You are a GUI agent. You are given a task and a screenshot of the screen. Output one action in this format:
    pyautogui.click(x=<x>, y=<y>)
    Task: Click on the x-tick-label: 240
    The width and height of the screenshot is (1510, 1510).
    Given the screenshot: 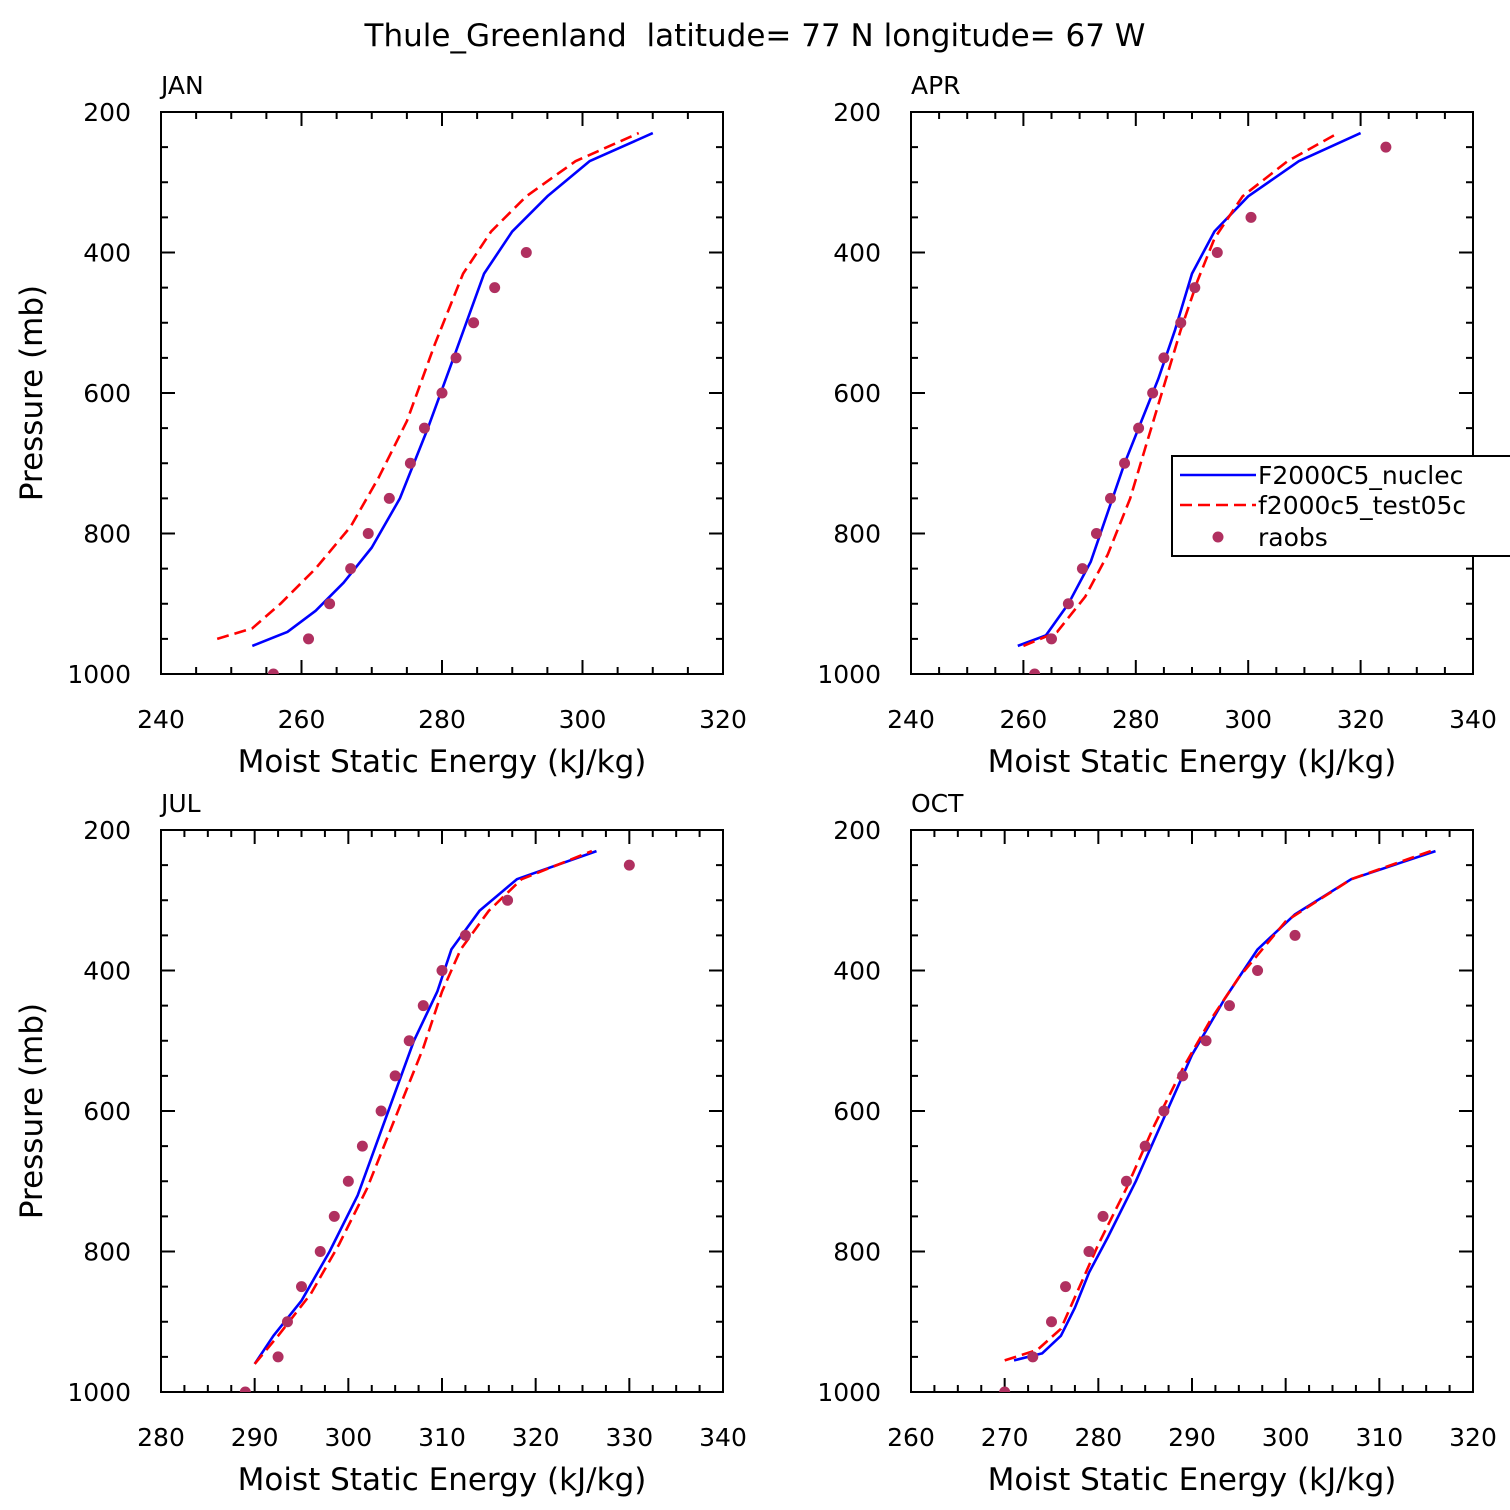 What is the action you would take?
    pyautogui.click(x=161, y=719)
    